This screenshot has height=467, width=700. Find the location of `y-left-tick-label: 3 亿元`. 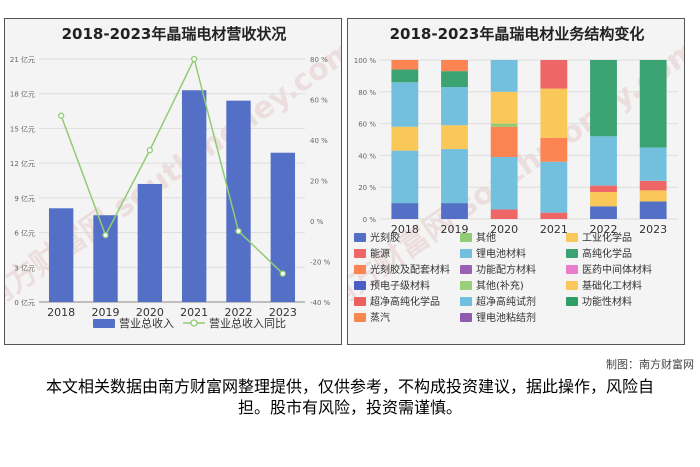

y-left-tick-label: 3 亿元 is located at coordinates (24, 267).